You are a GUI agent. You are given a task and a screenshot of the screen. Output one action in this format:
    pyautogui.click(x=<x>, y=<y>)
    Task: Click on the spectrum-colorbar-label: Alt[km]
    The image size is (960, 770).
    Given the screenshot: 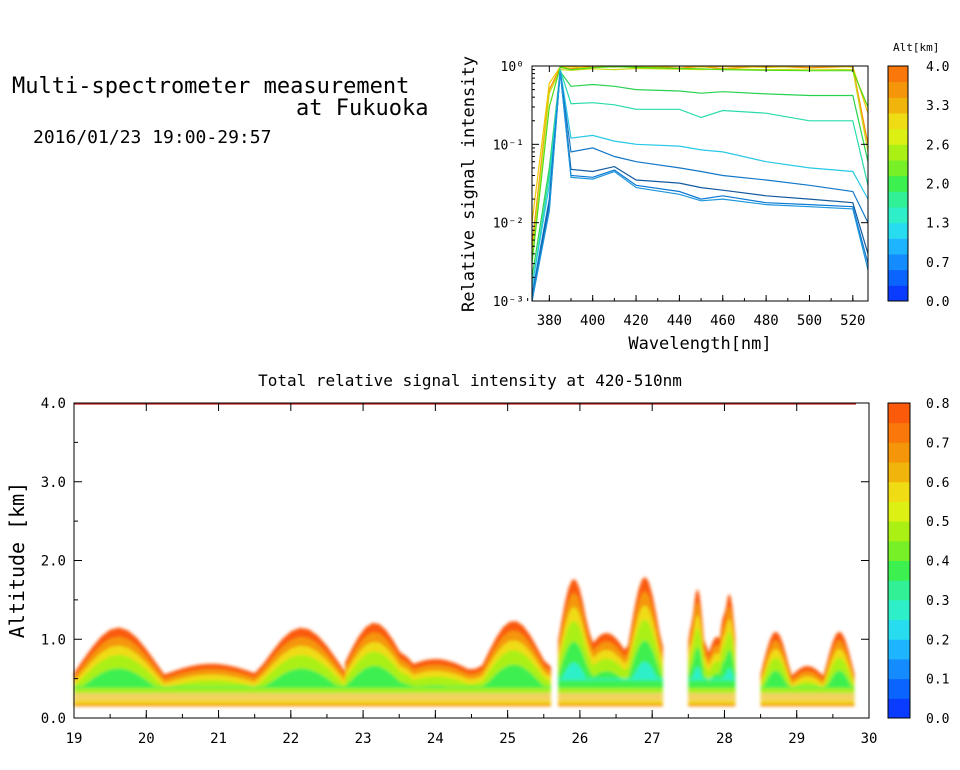 What is the action you would take?
    pyautogui.click(x=916, y=47)
    